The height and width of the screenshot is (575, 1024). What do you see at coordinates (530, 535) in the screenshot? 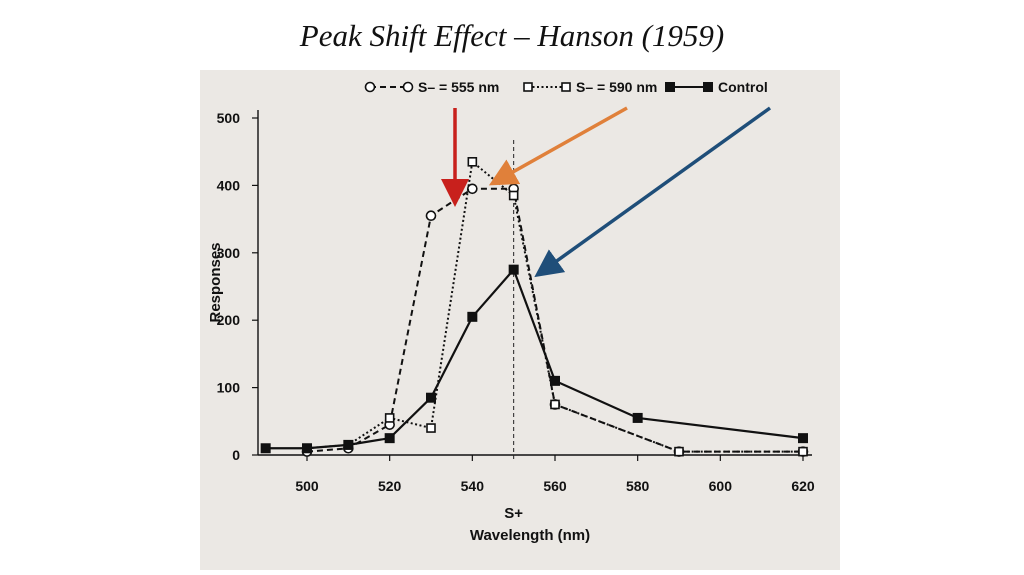
I see `x-axis-label: Wavelength (nm)` at bounding box center [530, 535].